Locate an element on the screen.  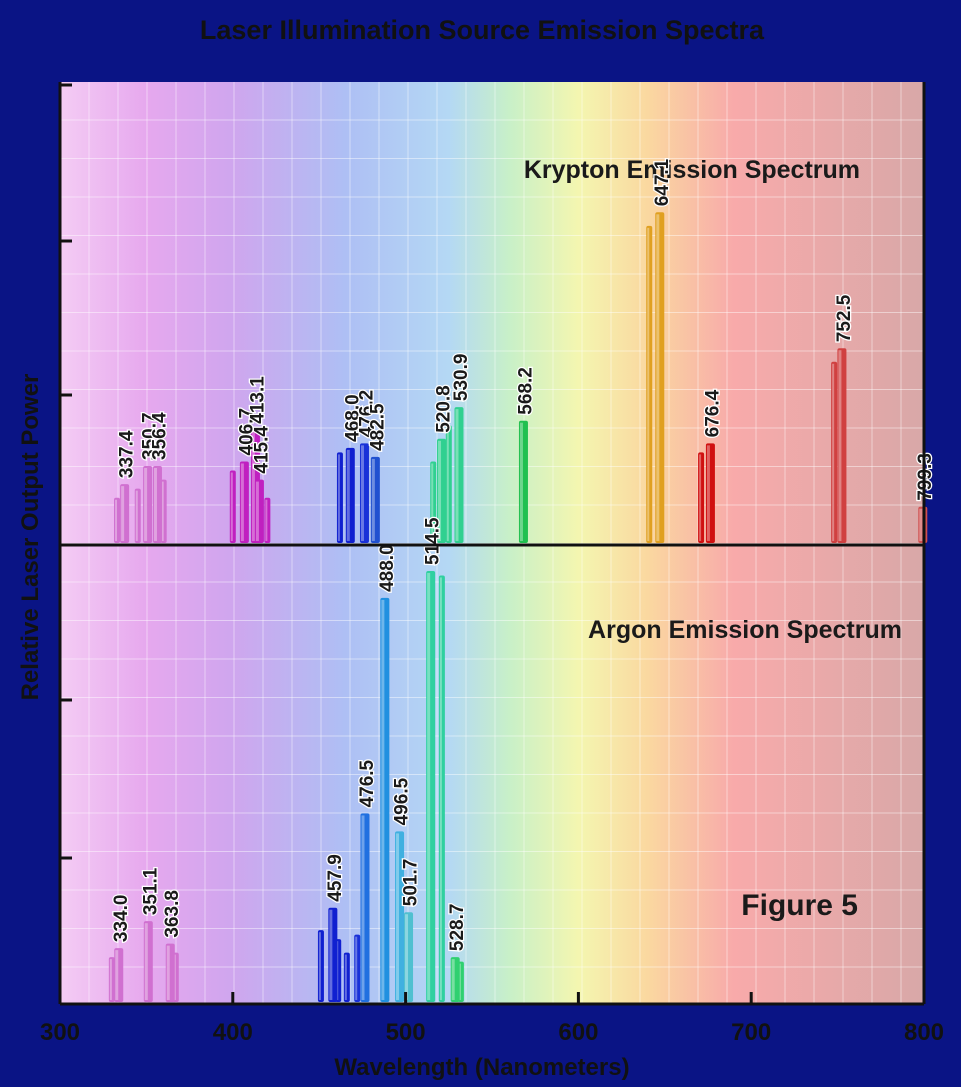
x-tick-label: 300 is located at coordinates (60, 1032).